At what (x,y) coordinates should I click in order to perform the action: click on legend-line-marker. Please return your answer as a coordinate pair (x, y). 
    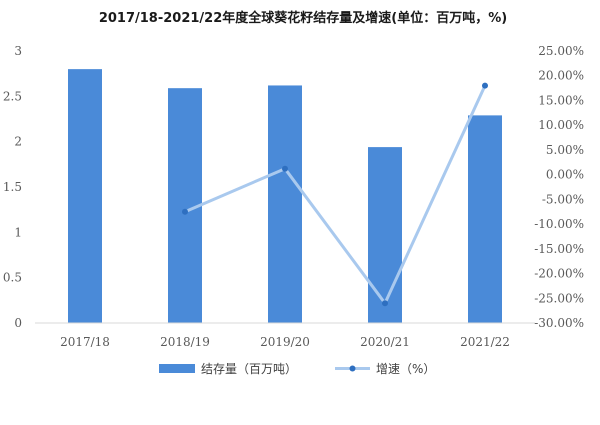
    Looking at the image, I should click on (352, 368).